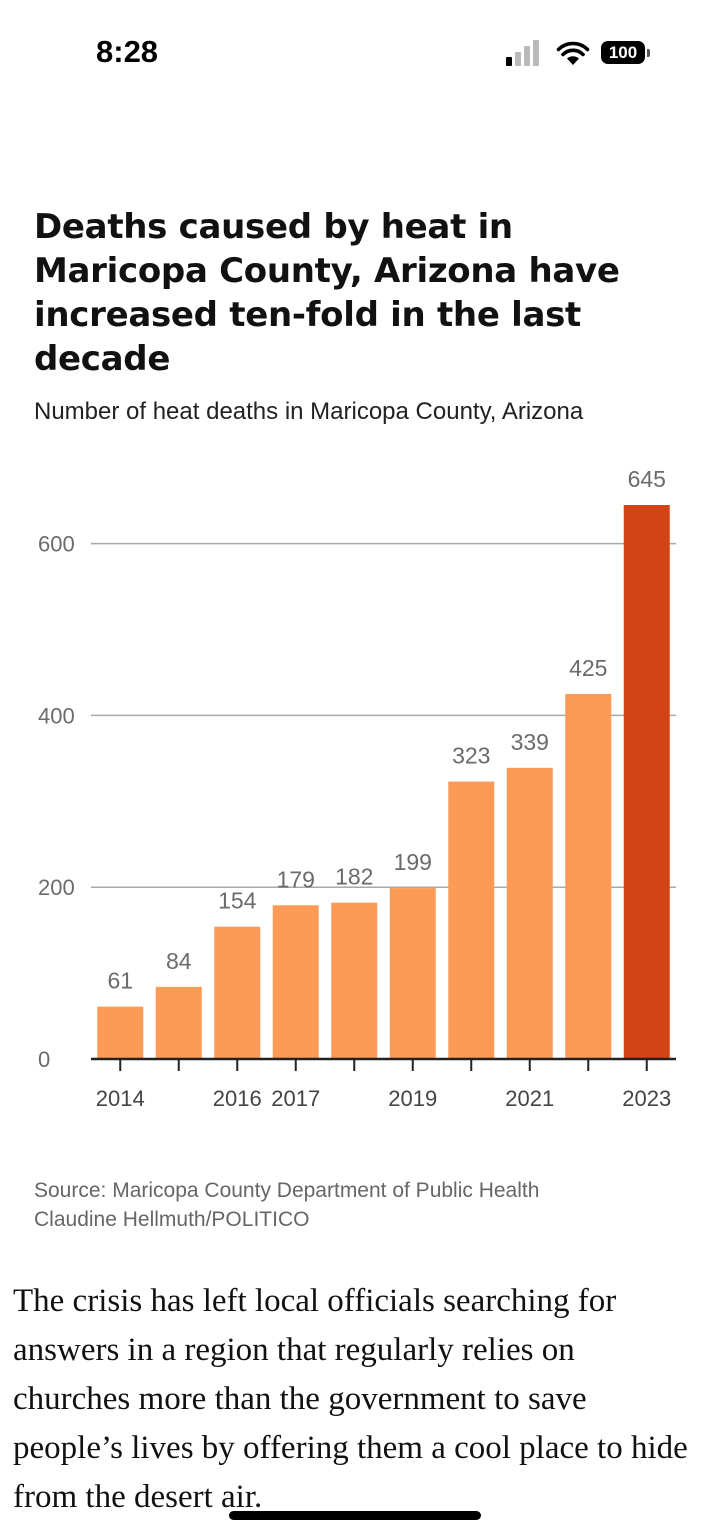 This screenshot has width=709, height=1536. I want to click on x-tick-label: 2016, so click(237, 1098).